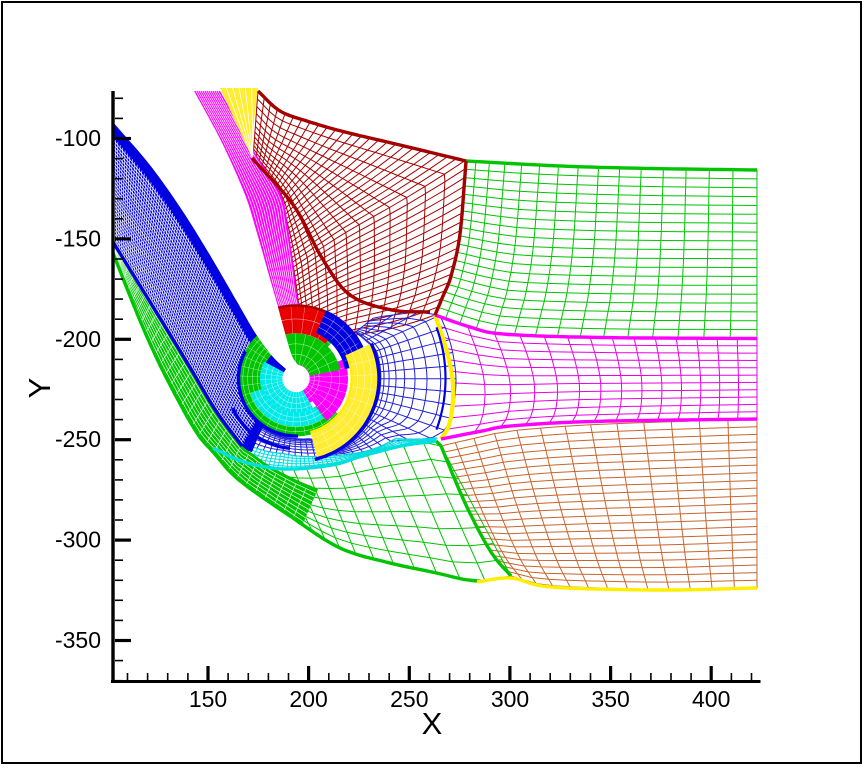  Describe the element at coordinates (78, 540) in the screenshot. I see `svg-text: -300` at that location.